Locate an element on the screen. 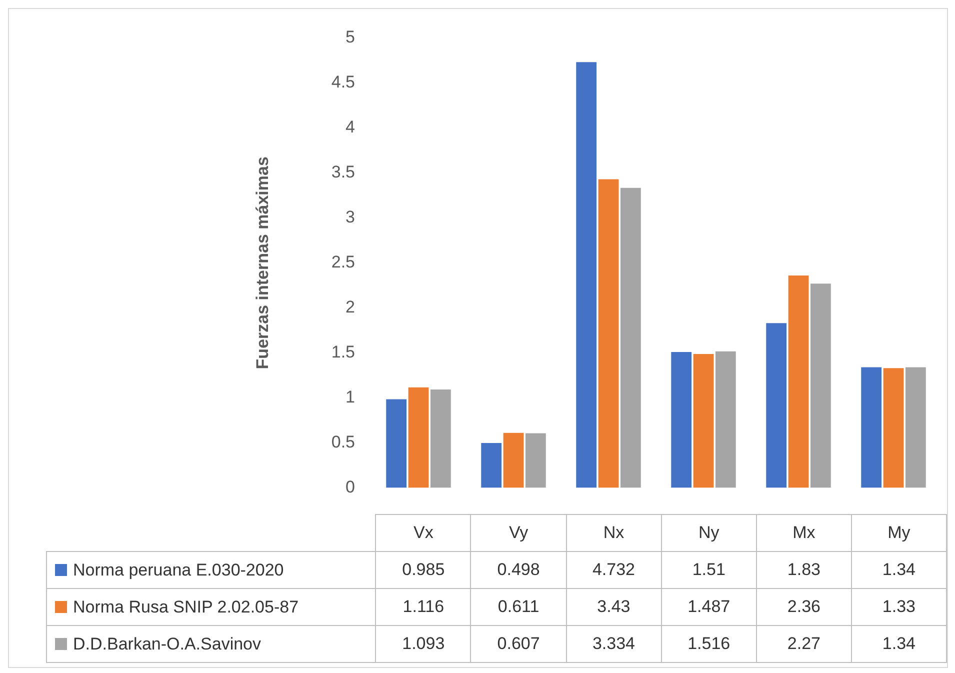 The width and height of the screenshot is (955, 673). data-label: 0.498 is located at coordinates (518, 570).